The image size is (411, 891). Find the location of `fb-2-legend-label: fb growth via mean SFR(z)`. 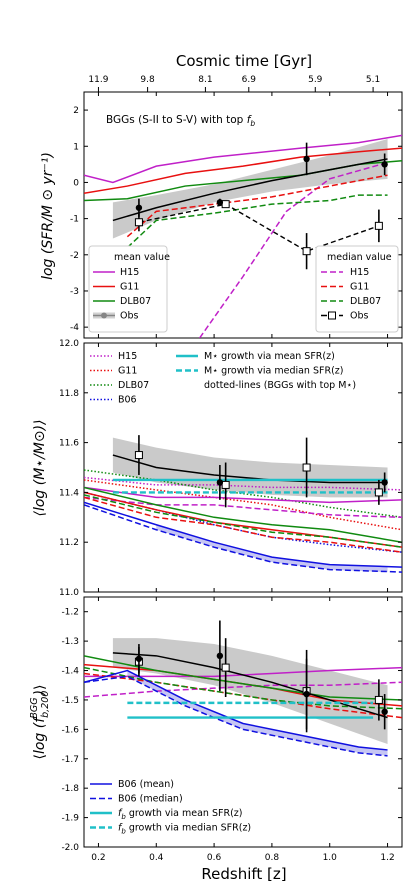

fb-2-legend-label: fb growth via mean SFR(z) is located at coordinates (180, 814).